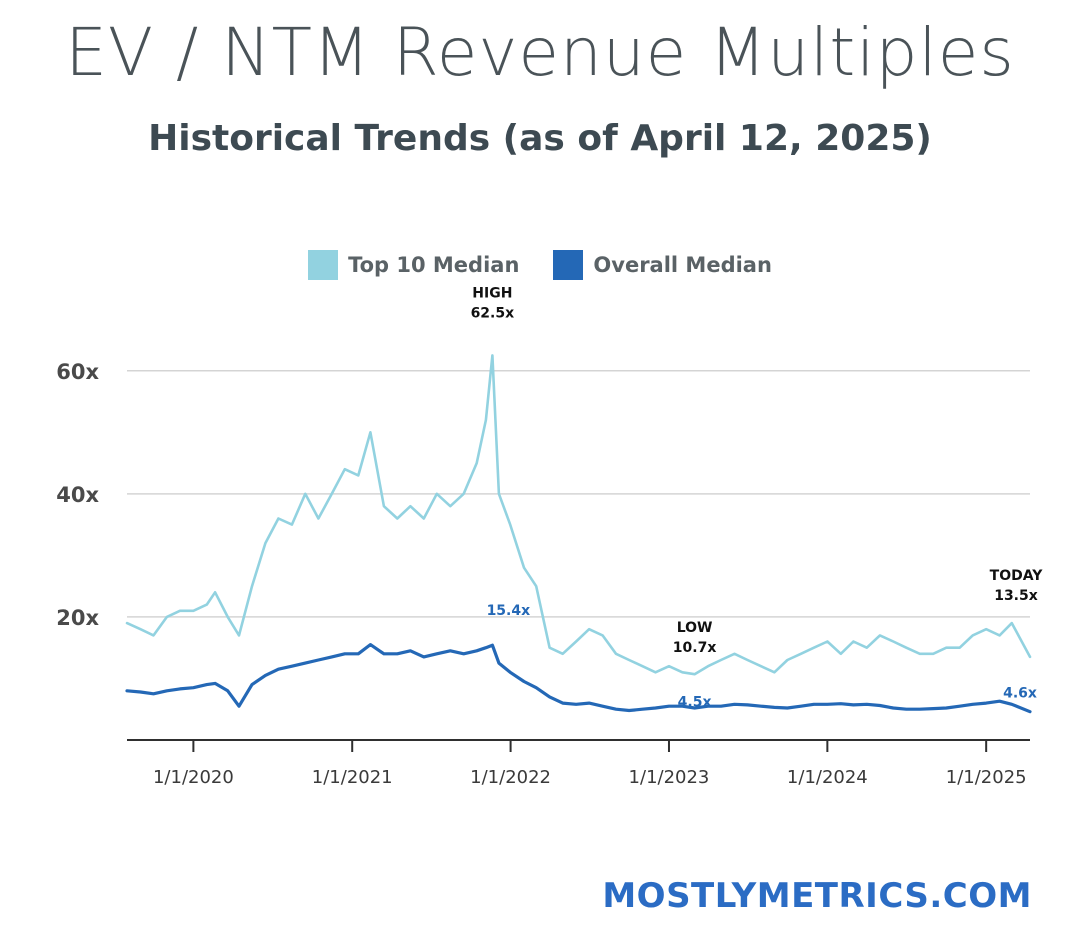 Image resolution: width=1080 pixels, height=944 pixels. What do you see at coordinates (578, 678) in the screenshot?
I see `series-line-overall-median` at bounding box center [578, 678].